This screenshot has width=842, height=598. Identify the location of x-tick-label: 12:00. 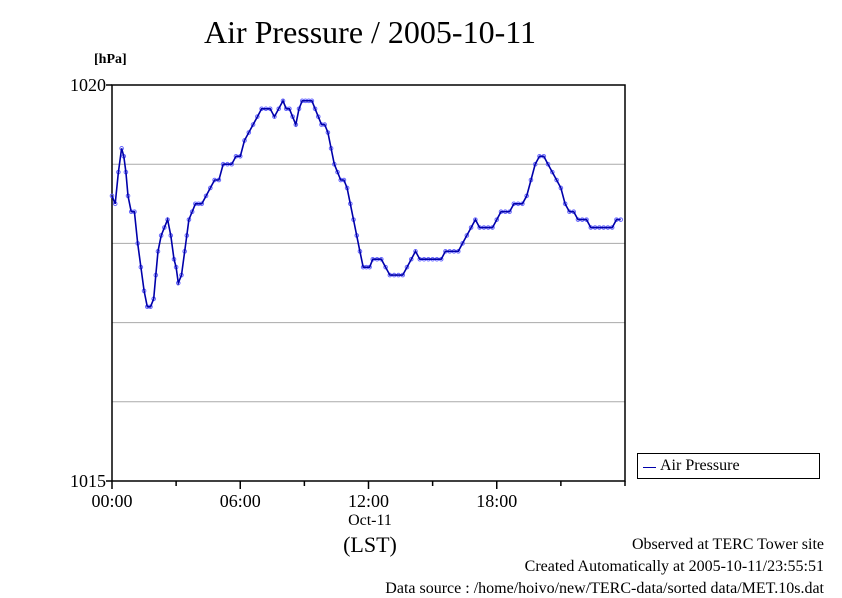
(368, 501).